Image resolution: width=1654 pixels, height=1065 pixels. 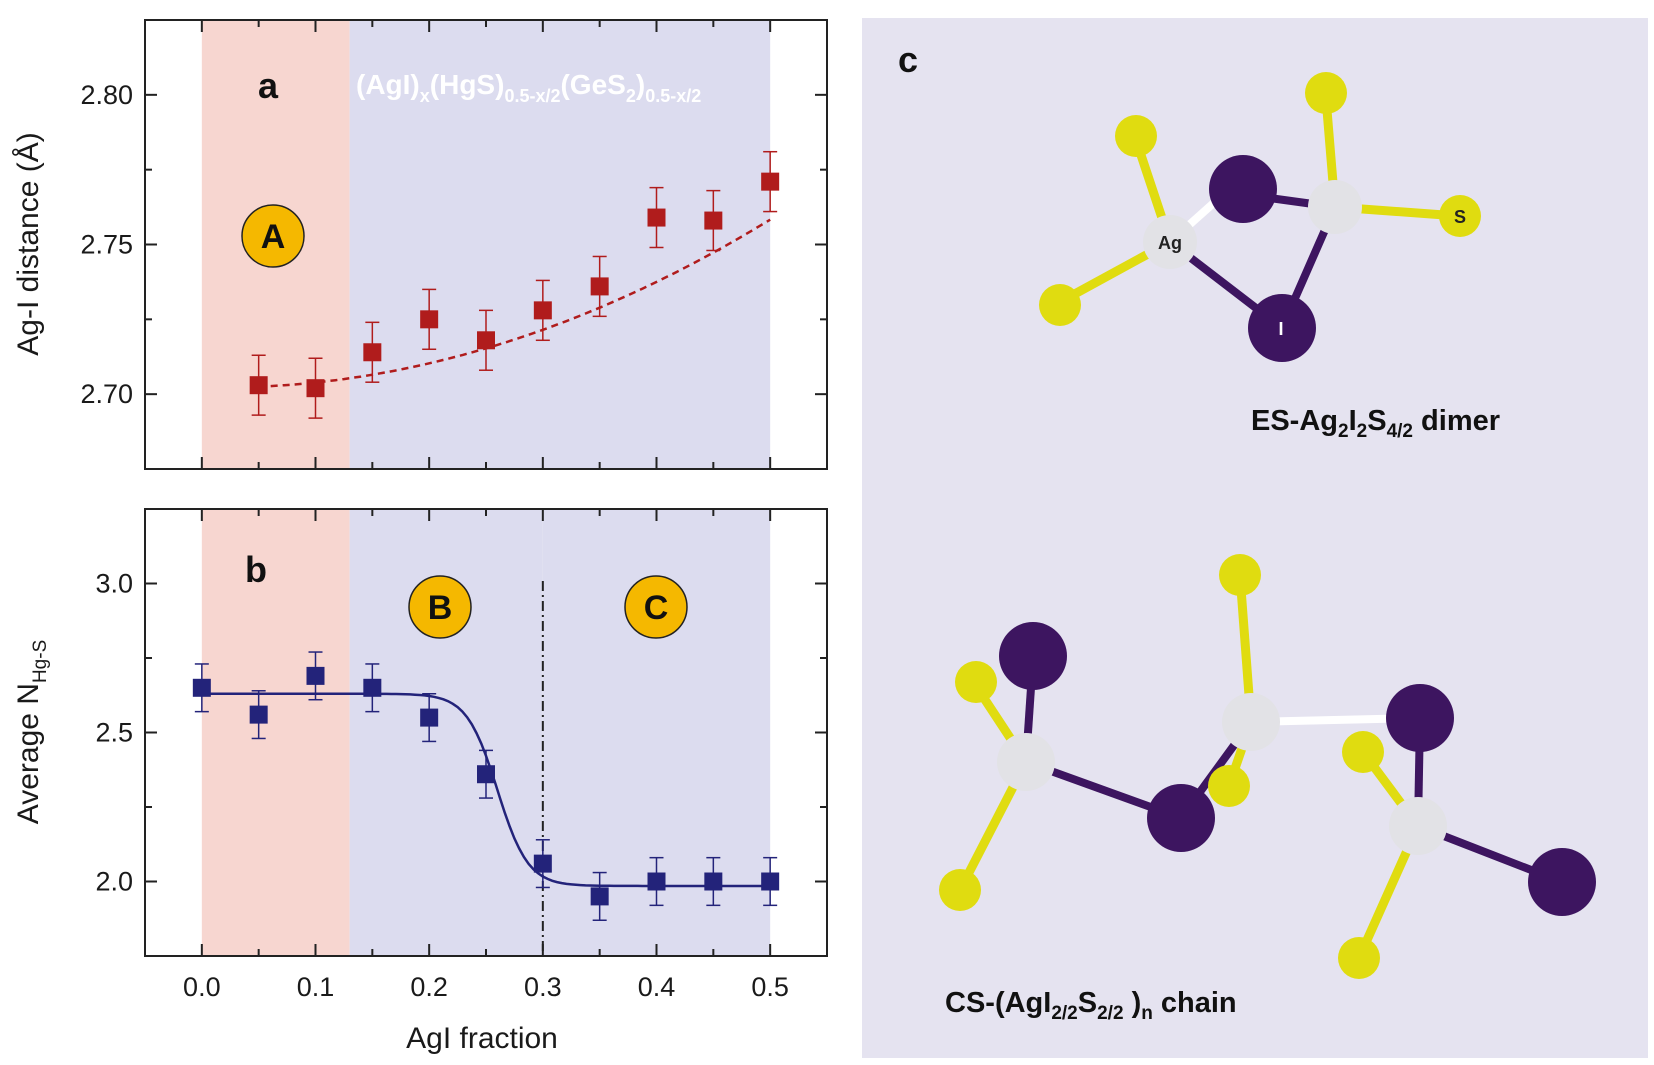 I want to click on chain-caption: CS-(AgI2/2S2/2 )n chain, so click(x=1091, y=1005).